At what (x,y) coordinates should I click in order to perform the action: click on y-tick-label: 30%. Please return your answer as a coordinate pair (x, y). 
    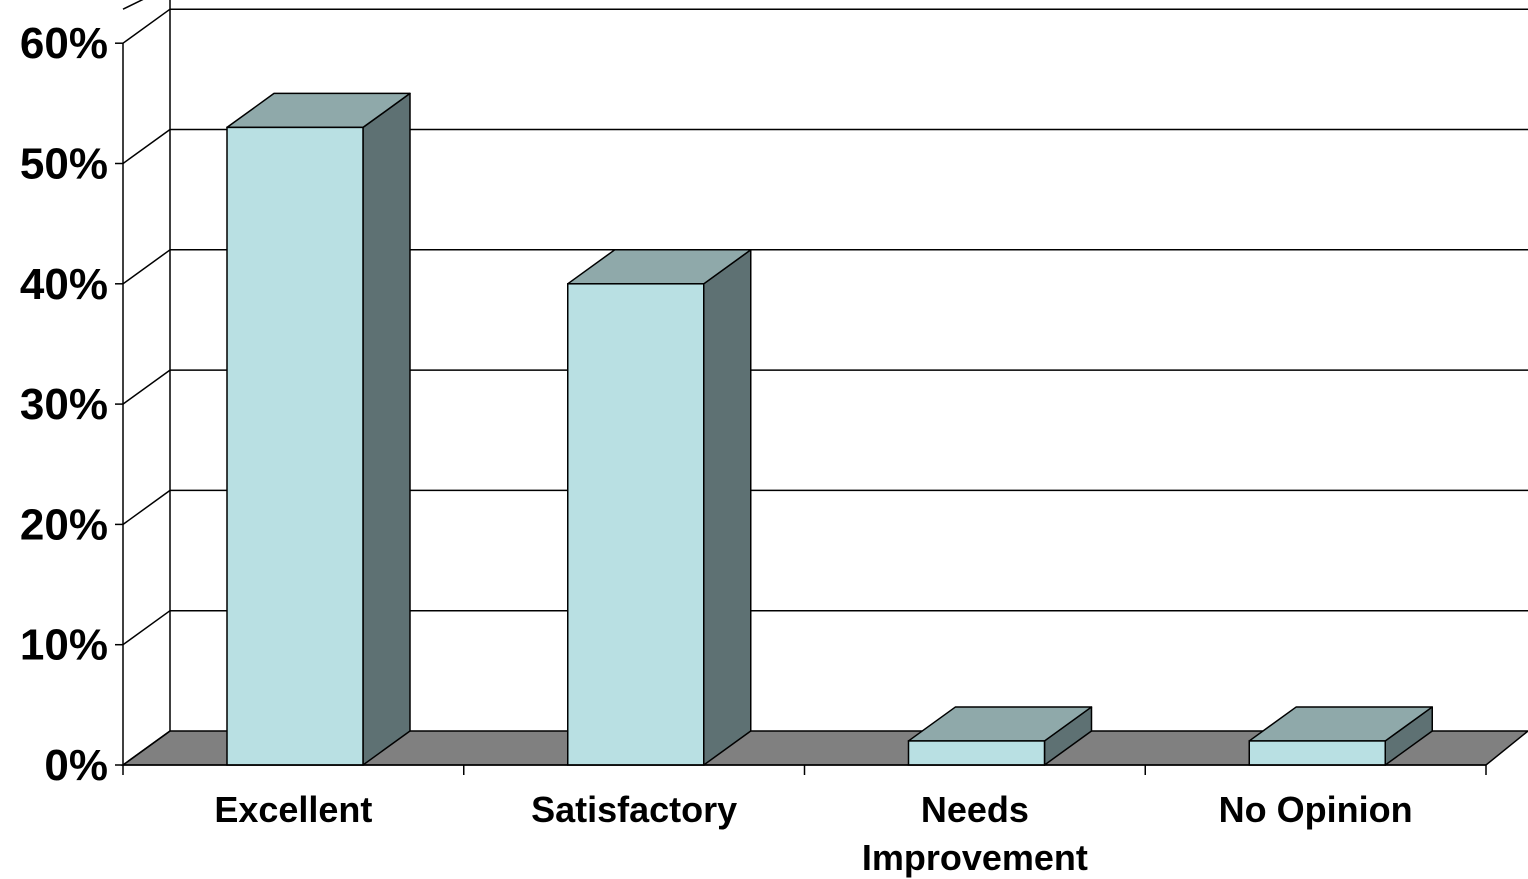
    Looking at the image, I should click on (64, 404).